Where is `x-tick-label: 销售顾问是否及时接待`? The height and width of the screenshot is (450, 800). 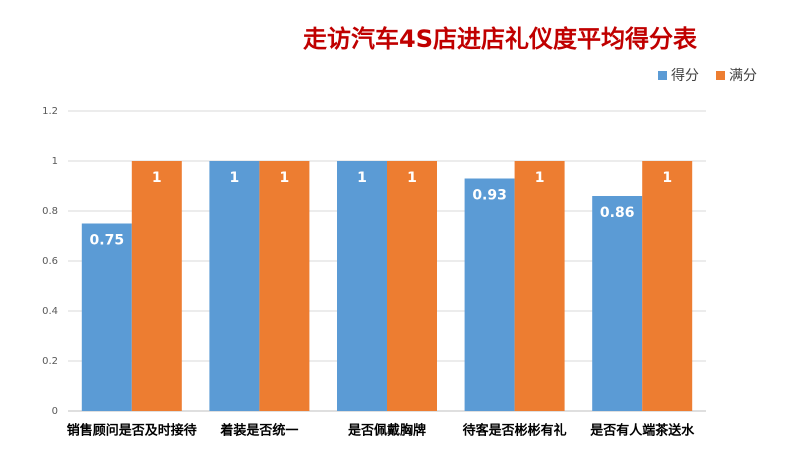
x-tick-label: 销售顾问是否及时接待 is located at coordinates (132, 431).